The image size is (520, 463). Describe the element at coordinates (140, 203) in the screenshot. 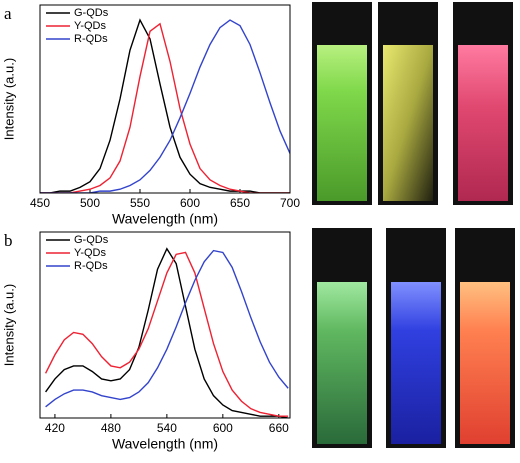

I see `x-tick-label: 550` at that location.